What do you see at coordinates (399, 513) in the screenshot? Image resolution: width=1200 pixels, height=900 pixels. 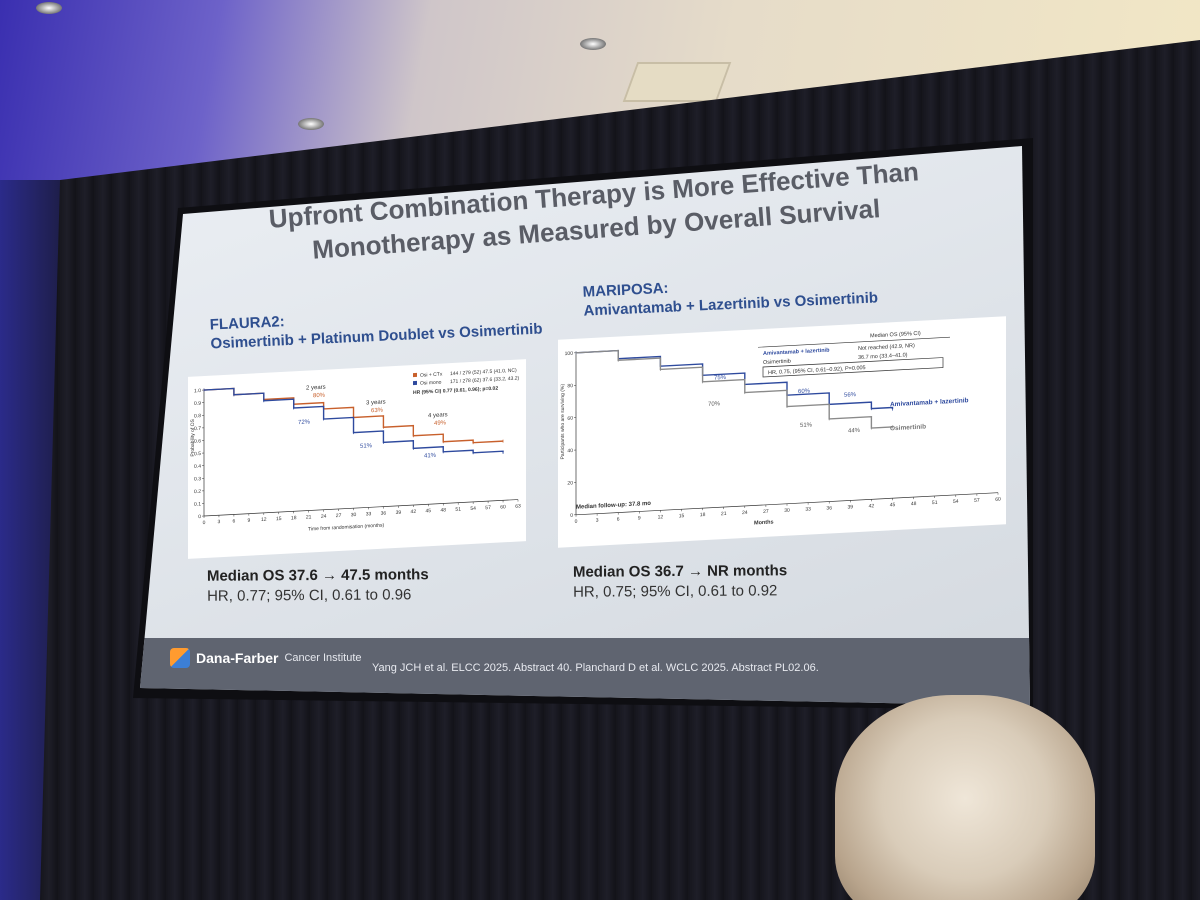 I see `flaura2-x-tick-label: 39` at bounding box center [399, 513].